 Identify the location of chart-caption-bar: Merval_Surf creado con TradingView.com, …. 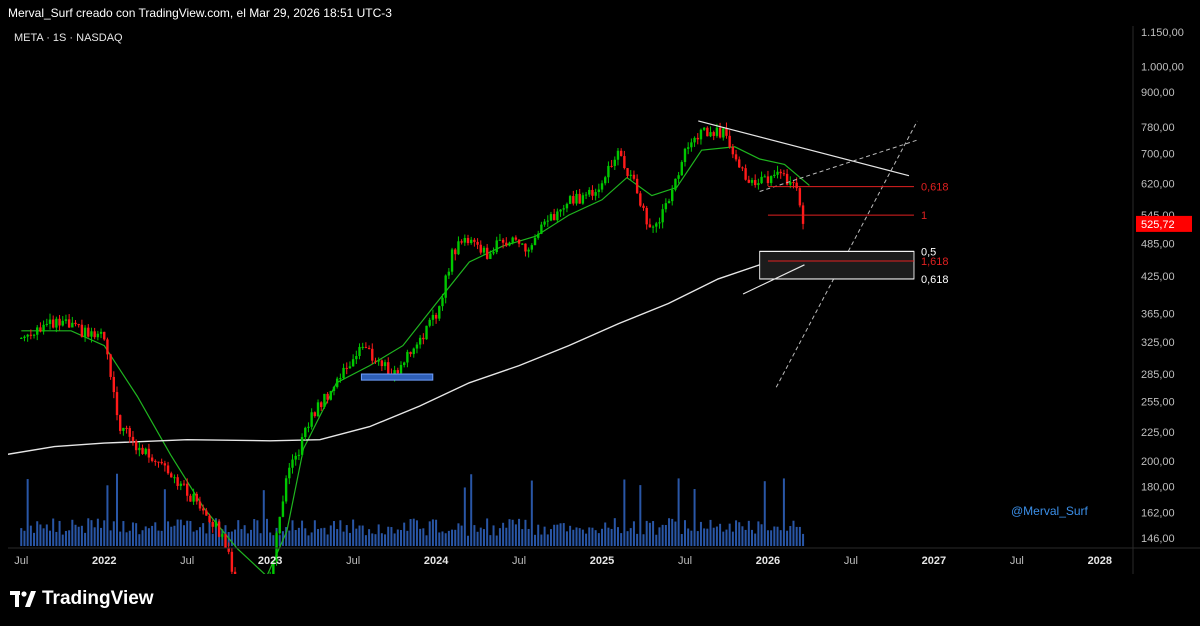
(600, 13).